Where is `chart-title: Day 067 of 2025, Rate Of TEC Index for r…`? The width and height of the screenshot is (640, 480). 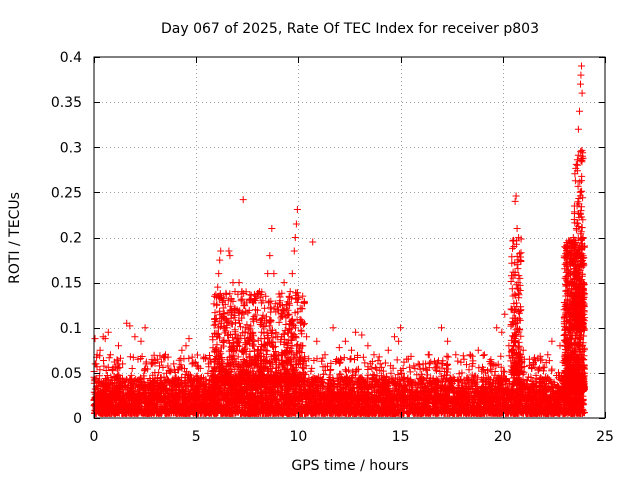
chart-title: Day 067 of 2025, Rate Of TEC Index for r… is located at coordinates (350, 29).